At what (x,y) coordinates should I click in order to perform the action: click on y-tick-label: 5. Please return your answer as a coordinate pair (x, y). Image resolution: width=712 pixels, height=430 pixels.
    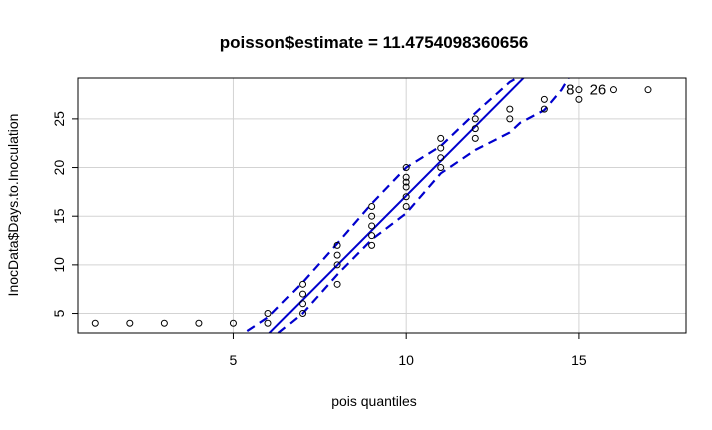
    Looking at the image, I should click on (59, 313).